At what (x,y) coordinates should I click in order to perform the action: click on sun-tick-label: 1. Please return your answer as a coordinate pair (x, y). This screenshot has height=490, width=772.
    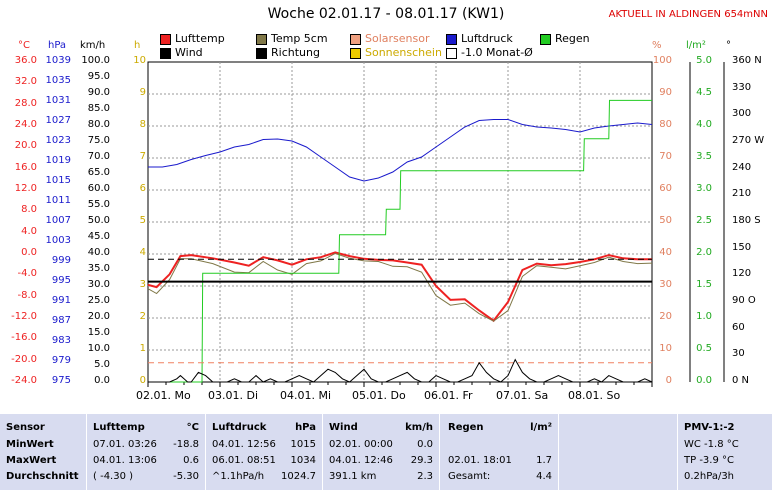
    Looking at the image, I should click on (142, 348).